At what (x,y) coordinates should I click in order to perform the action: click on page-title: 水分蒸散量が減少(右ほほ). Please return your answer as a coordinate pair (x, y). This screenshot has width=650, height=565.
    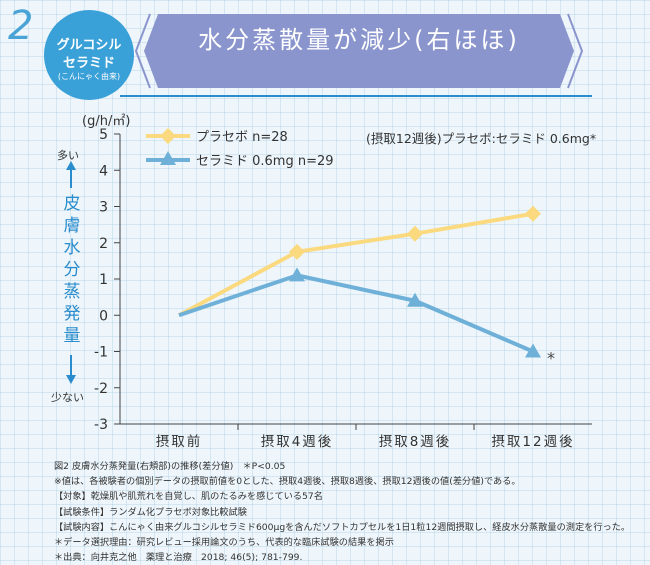
    Looking at the image, I should click on (359, 40).